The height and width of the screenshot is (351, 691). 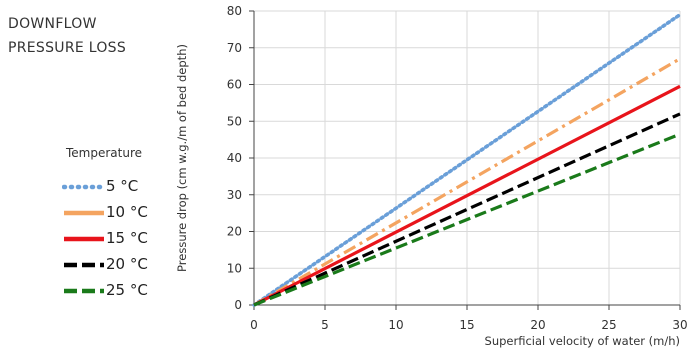 I want to click on x-tick-label: 15, so click(x=466, y=325).